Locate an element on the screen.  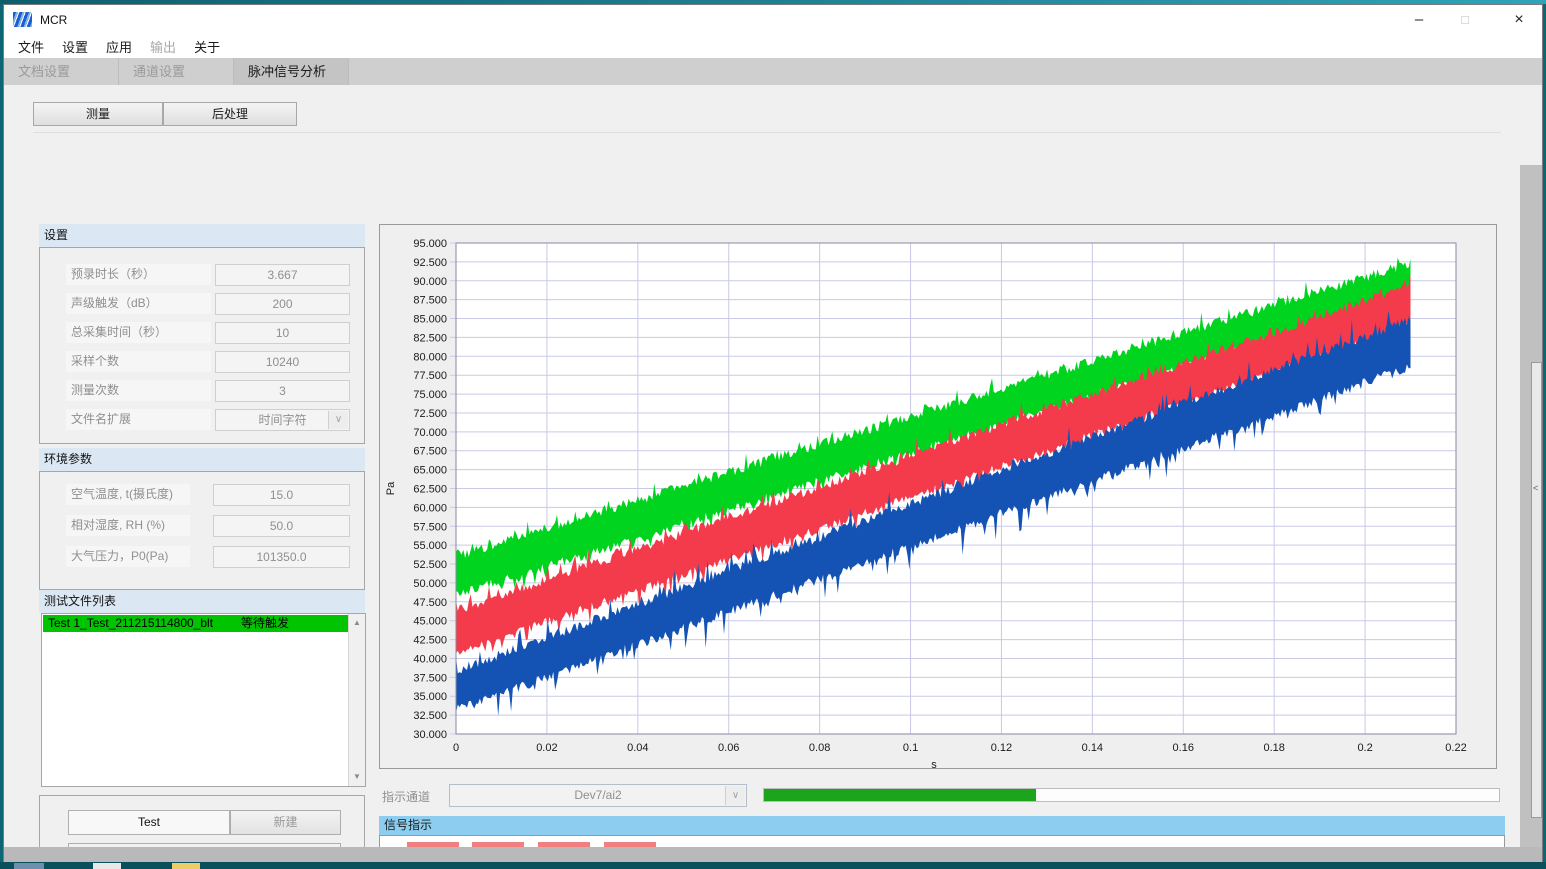
indicator-channel-select: Dev7/ai2 ∨ is located at coordinates (598, 795).